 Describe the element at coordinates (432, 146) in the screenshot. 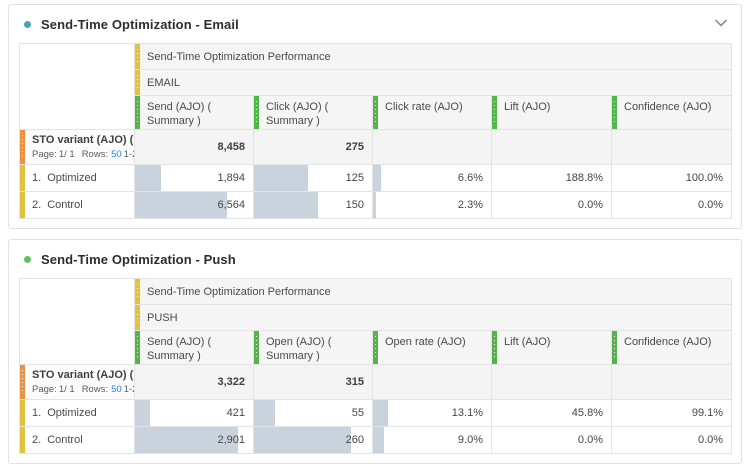

I see `summary-cell-click-rate` at that location.